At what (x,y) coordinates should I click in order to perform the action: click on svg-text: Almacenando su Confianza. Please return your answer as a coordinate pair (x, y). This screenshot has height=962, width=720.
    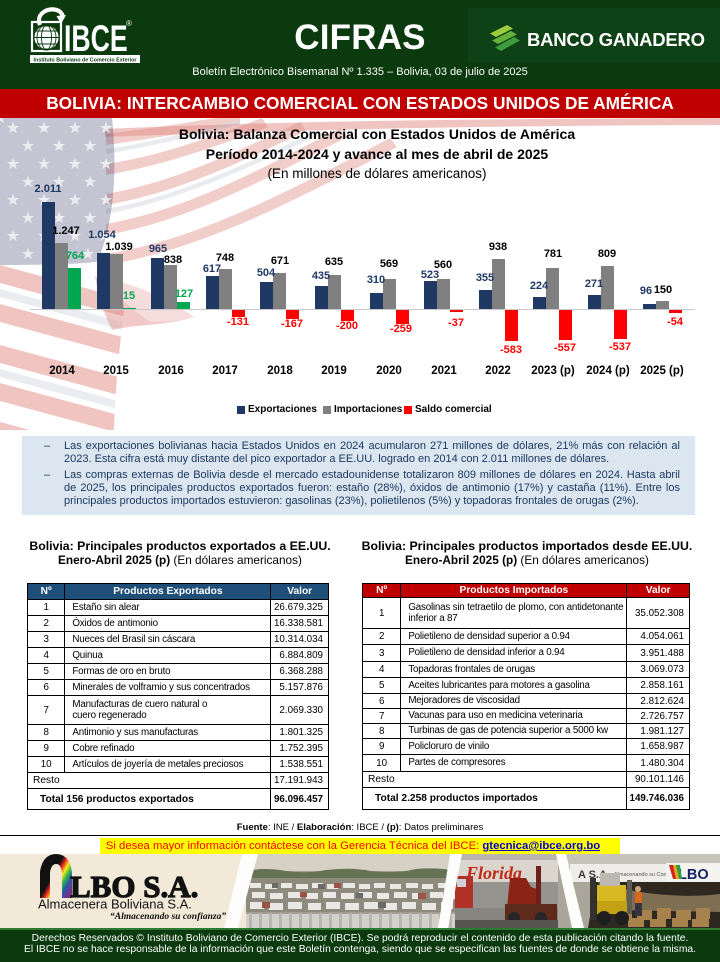
    Looking at the image, I should click on (648, 875).